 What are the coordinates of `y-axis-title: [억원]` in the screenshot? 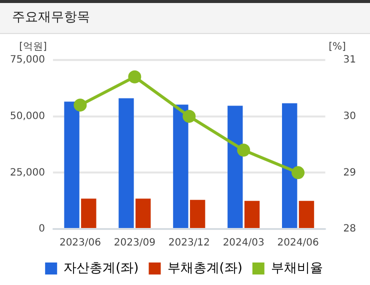 It's located at (33, 47).